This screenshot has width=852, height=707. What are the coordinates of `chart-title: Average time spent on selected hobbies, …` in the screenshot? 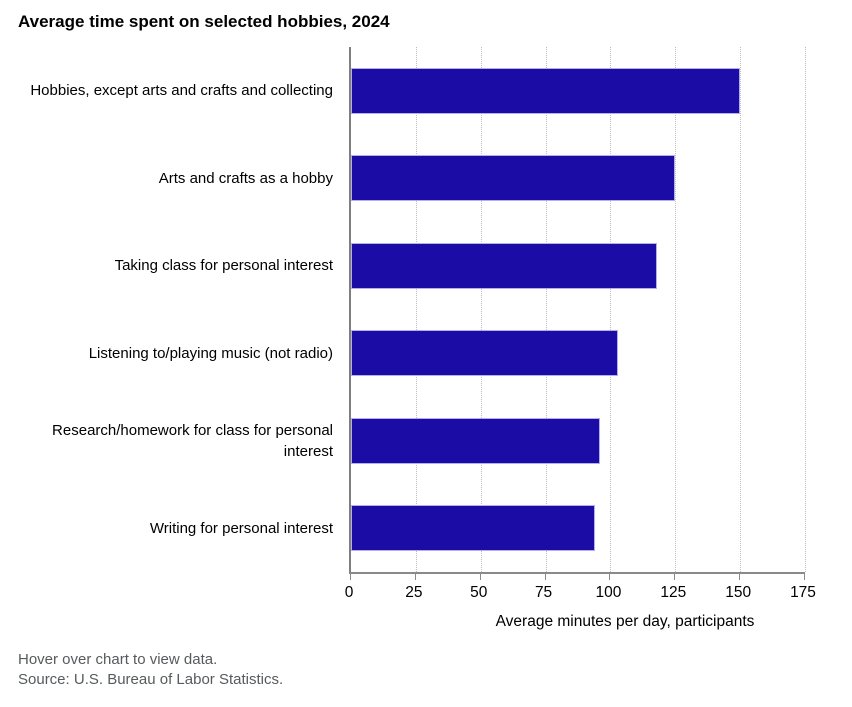 It's located at (204, 21).